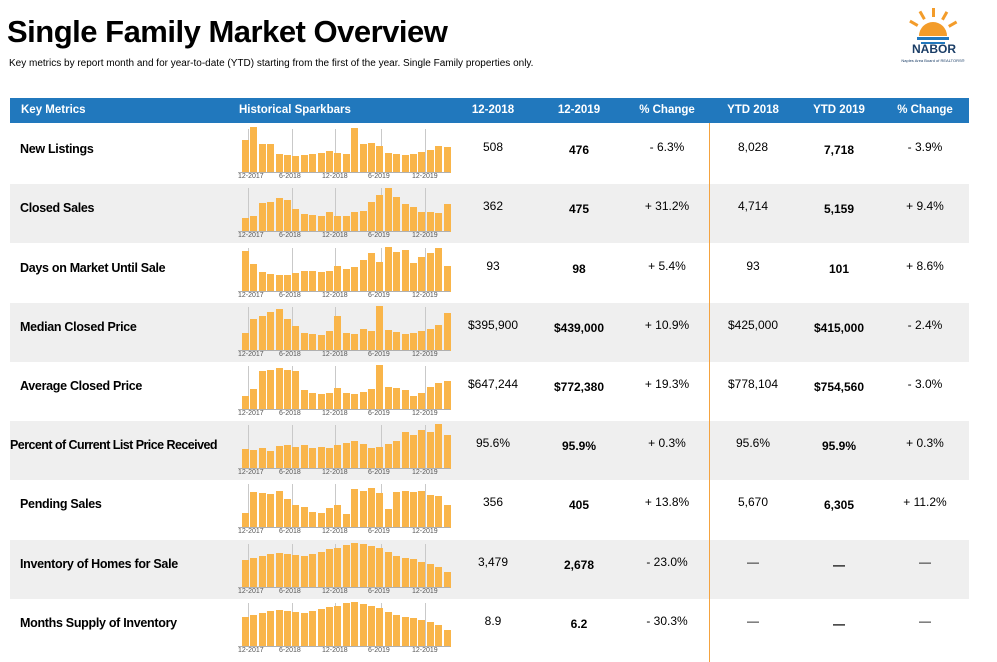 This screenshot has width=997, height=662. I want to click on value-pct-change: + 19.3%, so click(667, 384).